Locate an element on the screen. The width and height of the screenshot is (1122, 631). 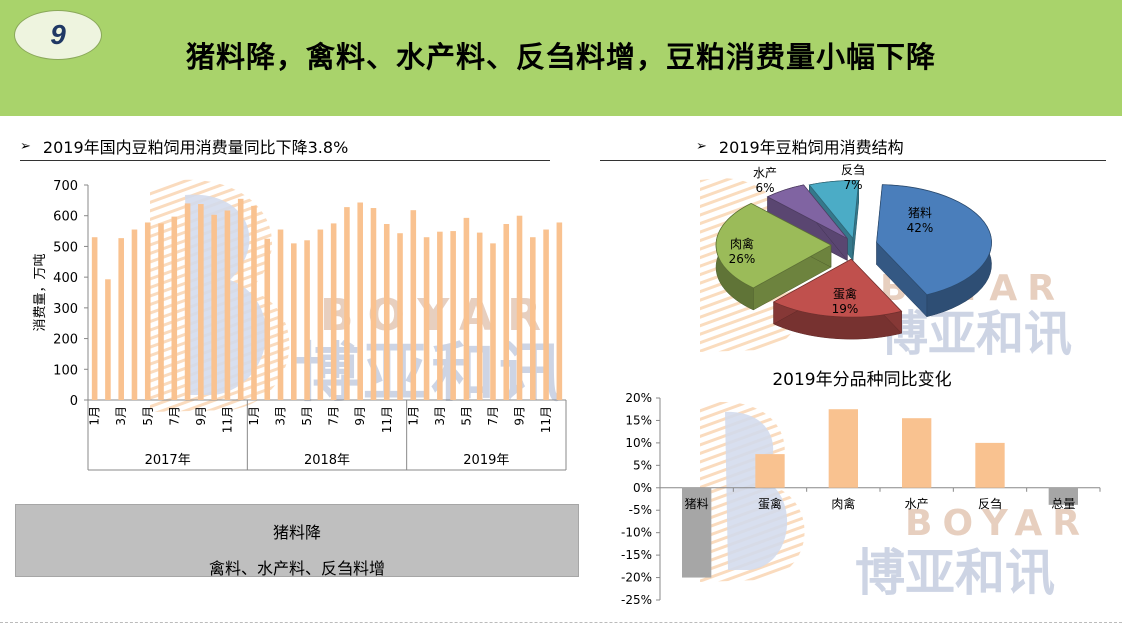
pie-label-name: 猪料 is located at coordinates (920, 213).